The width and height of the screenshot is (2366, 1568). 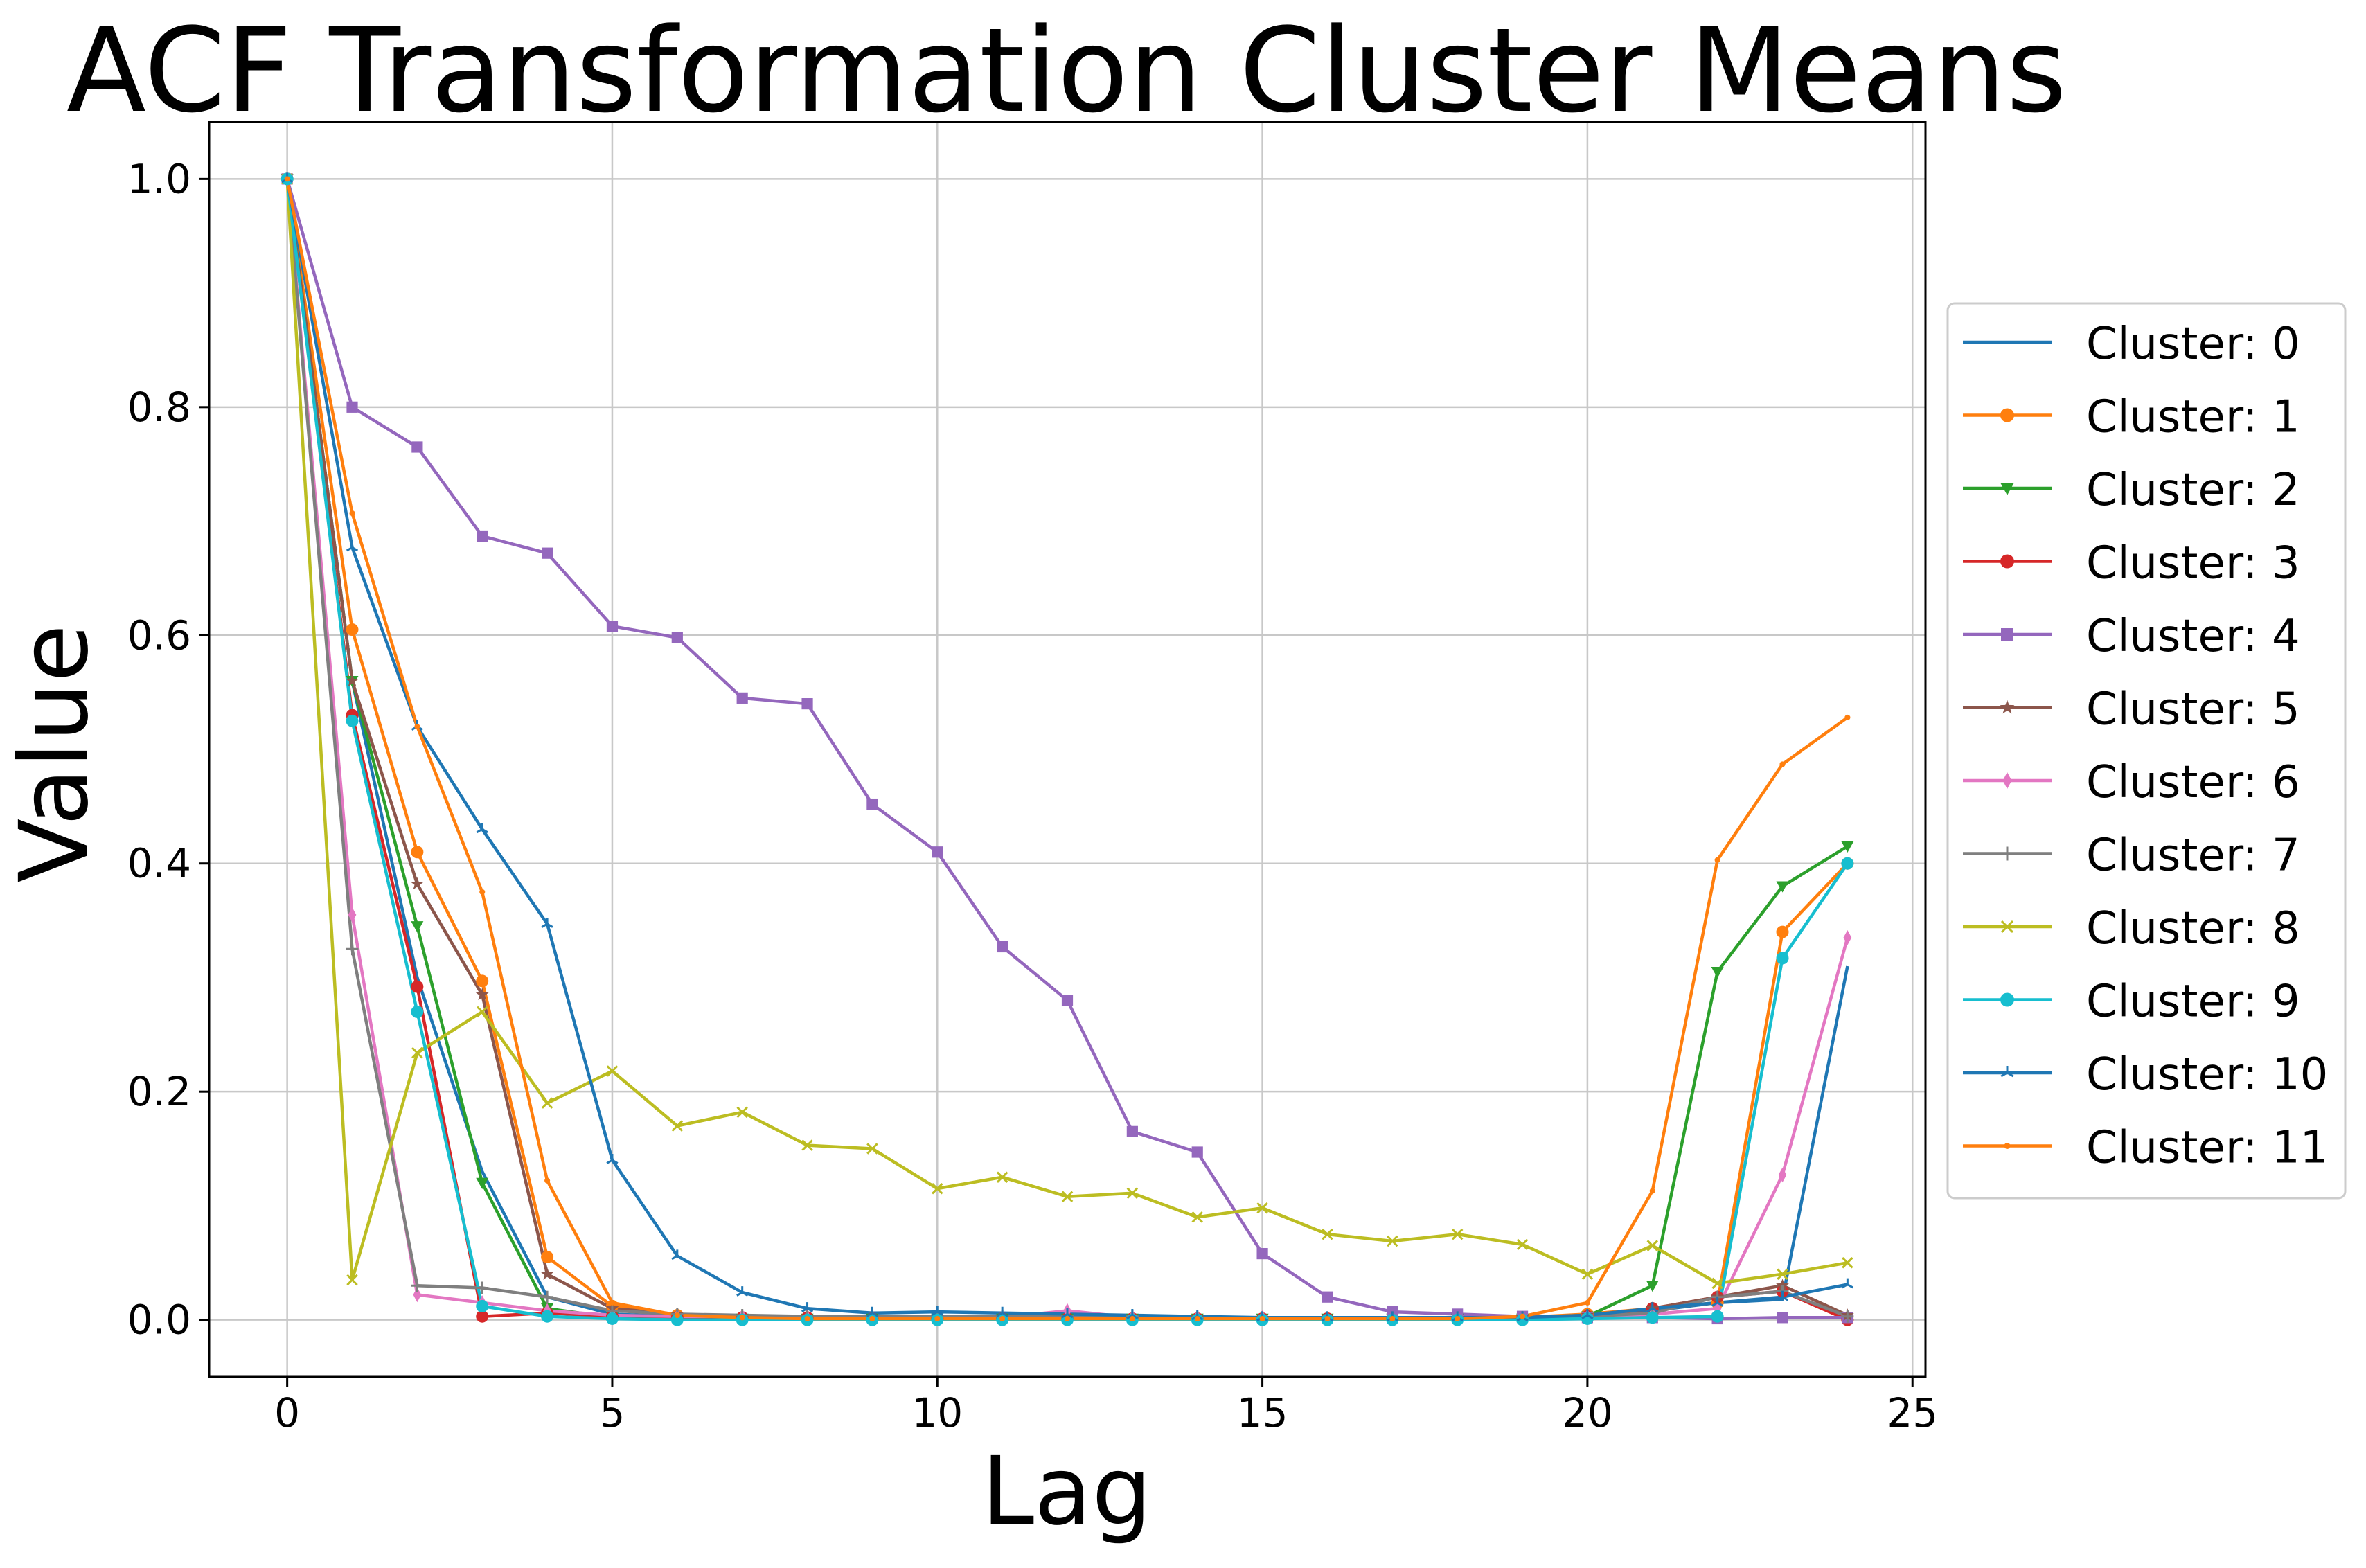 What do you see at coordinates (159, 864) in the screenshot?
I see `y-tick-label: 0.4` at bounding box center [159, 864].